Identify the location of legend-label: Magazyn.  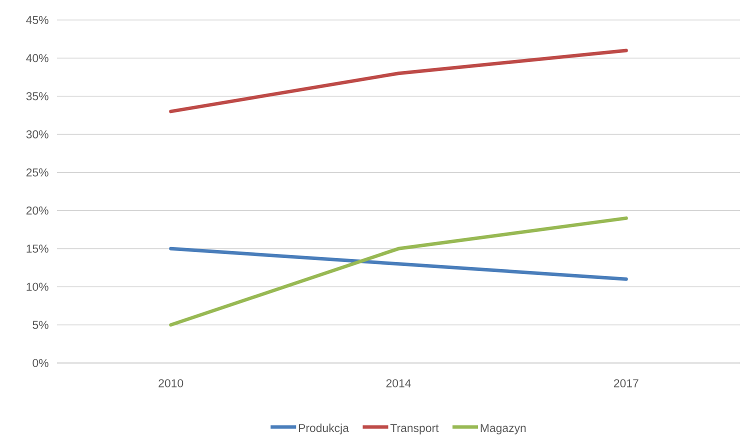
(503, 429).